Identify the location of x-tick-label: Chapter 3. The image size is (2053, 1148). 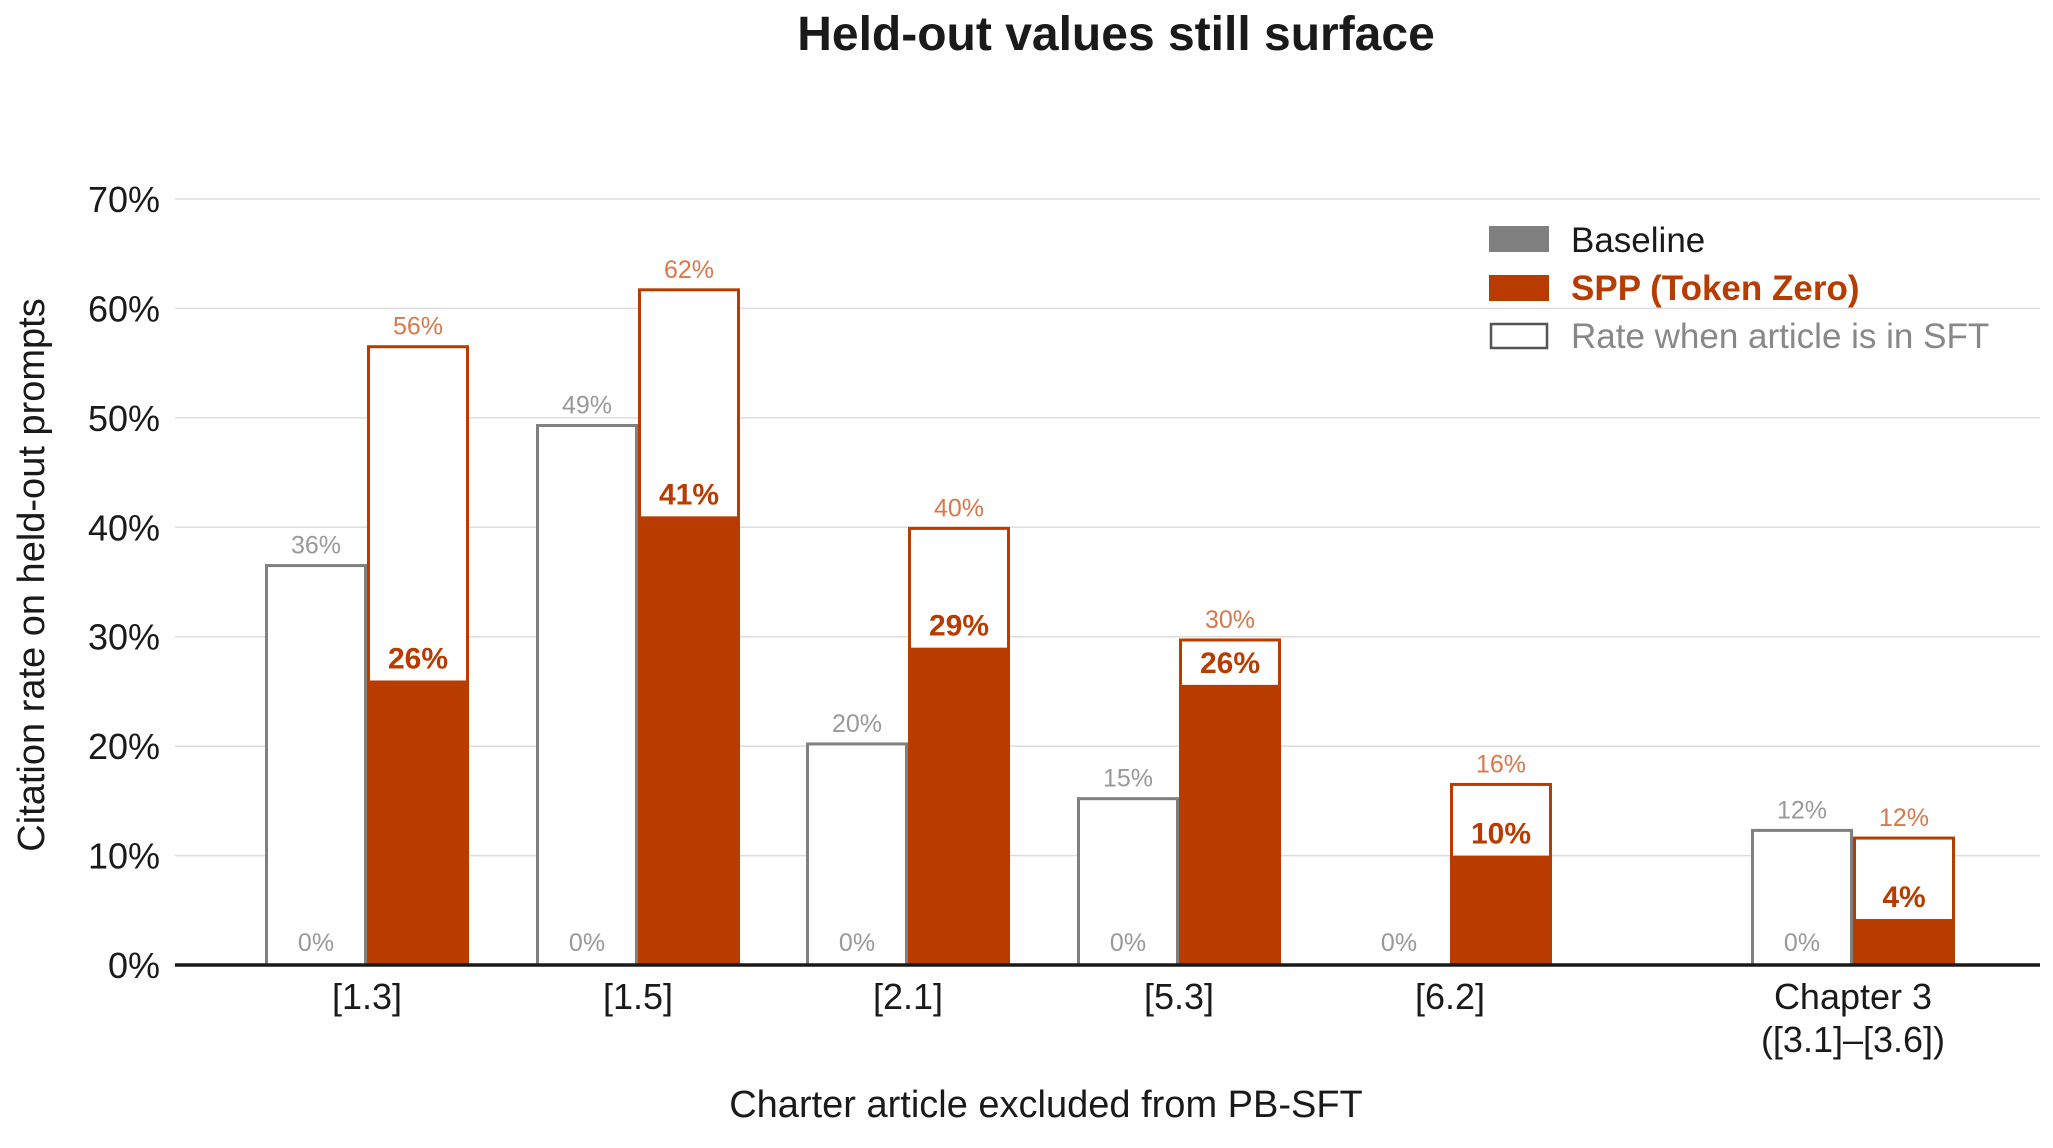
(1853, 996).